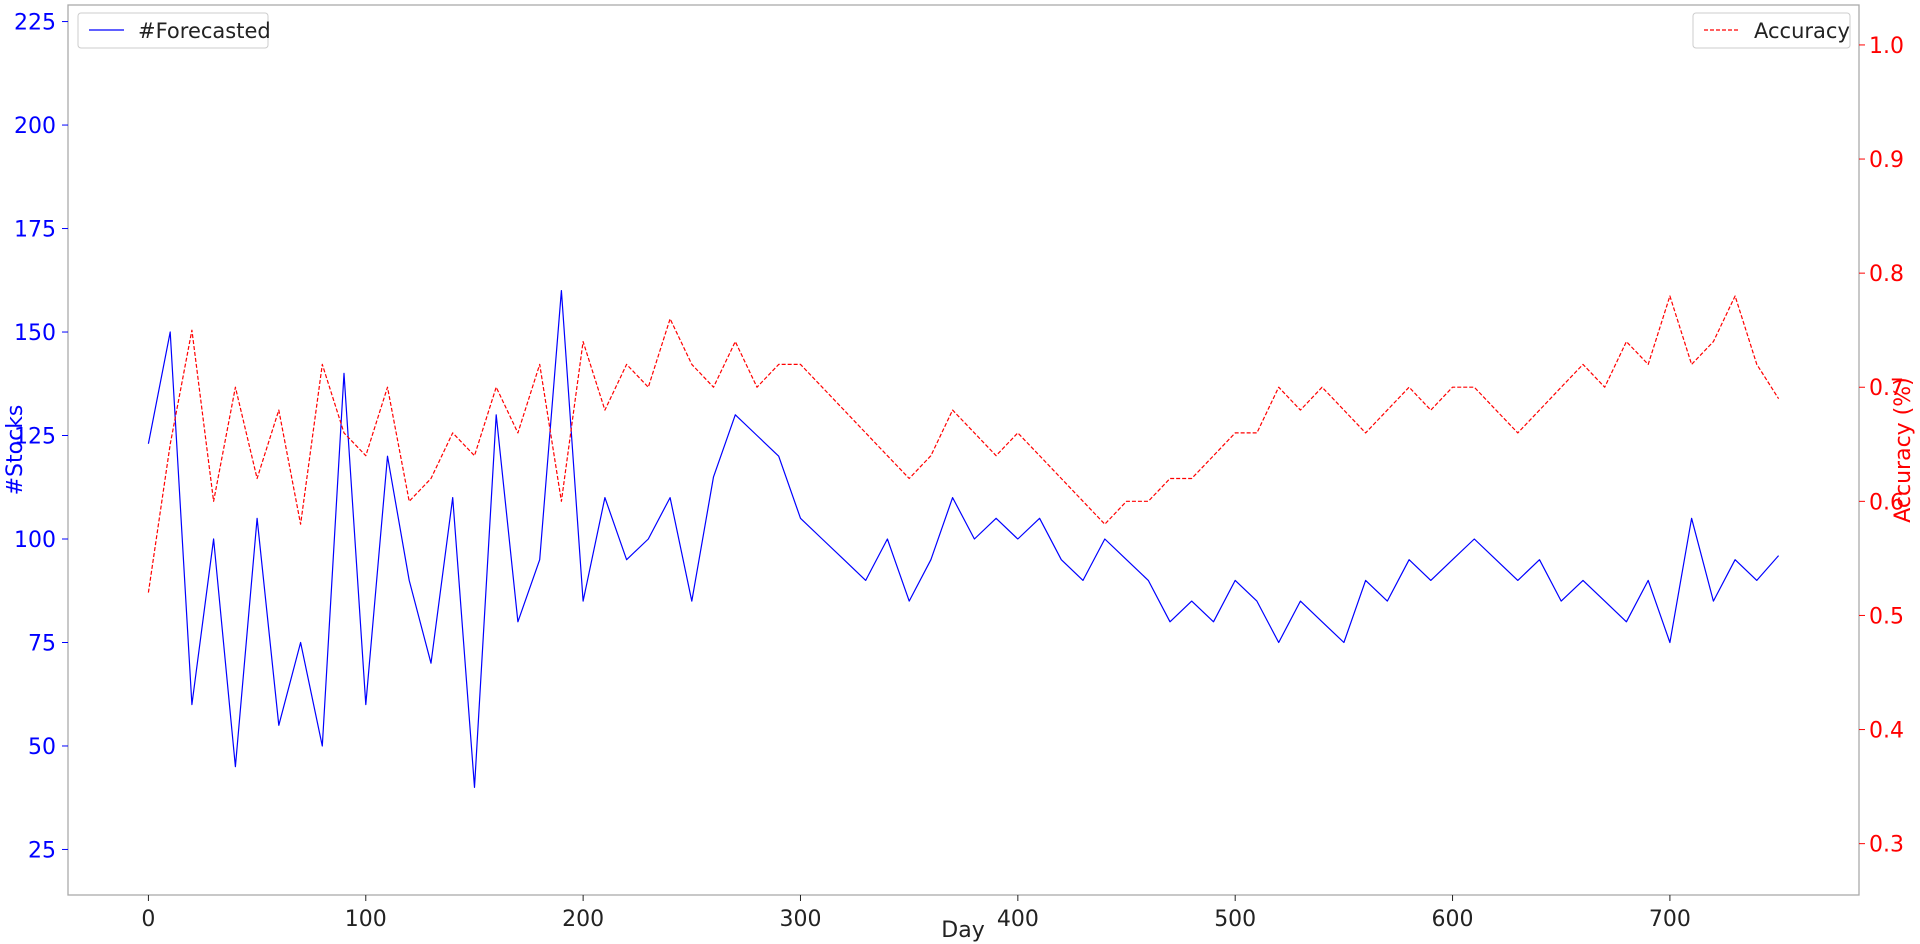 This screenshot has width=1920, height=944. I want to click on x-tick-label: 500, so click(1235, 919).